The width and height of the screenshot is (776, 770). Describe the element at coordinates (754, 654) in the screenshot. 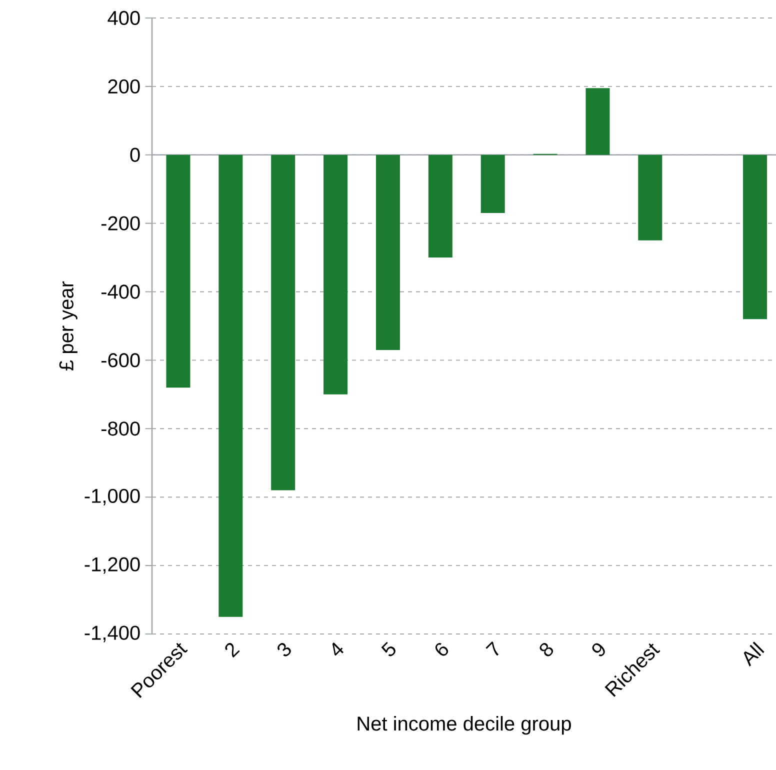

I see `x-tick-label: All` at that location.